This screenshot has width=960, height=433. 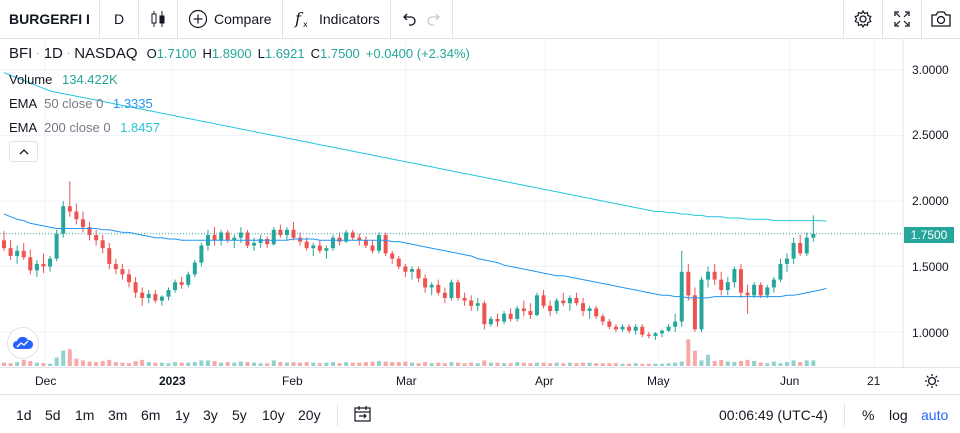 I want to click on symbol-search-button: BURGERFI I, so click(x=50, y=19).